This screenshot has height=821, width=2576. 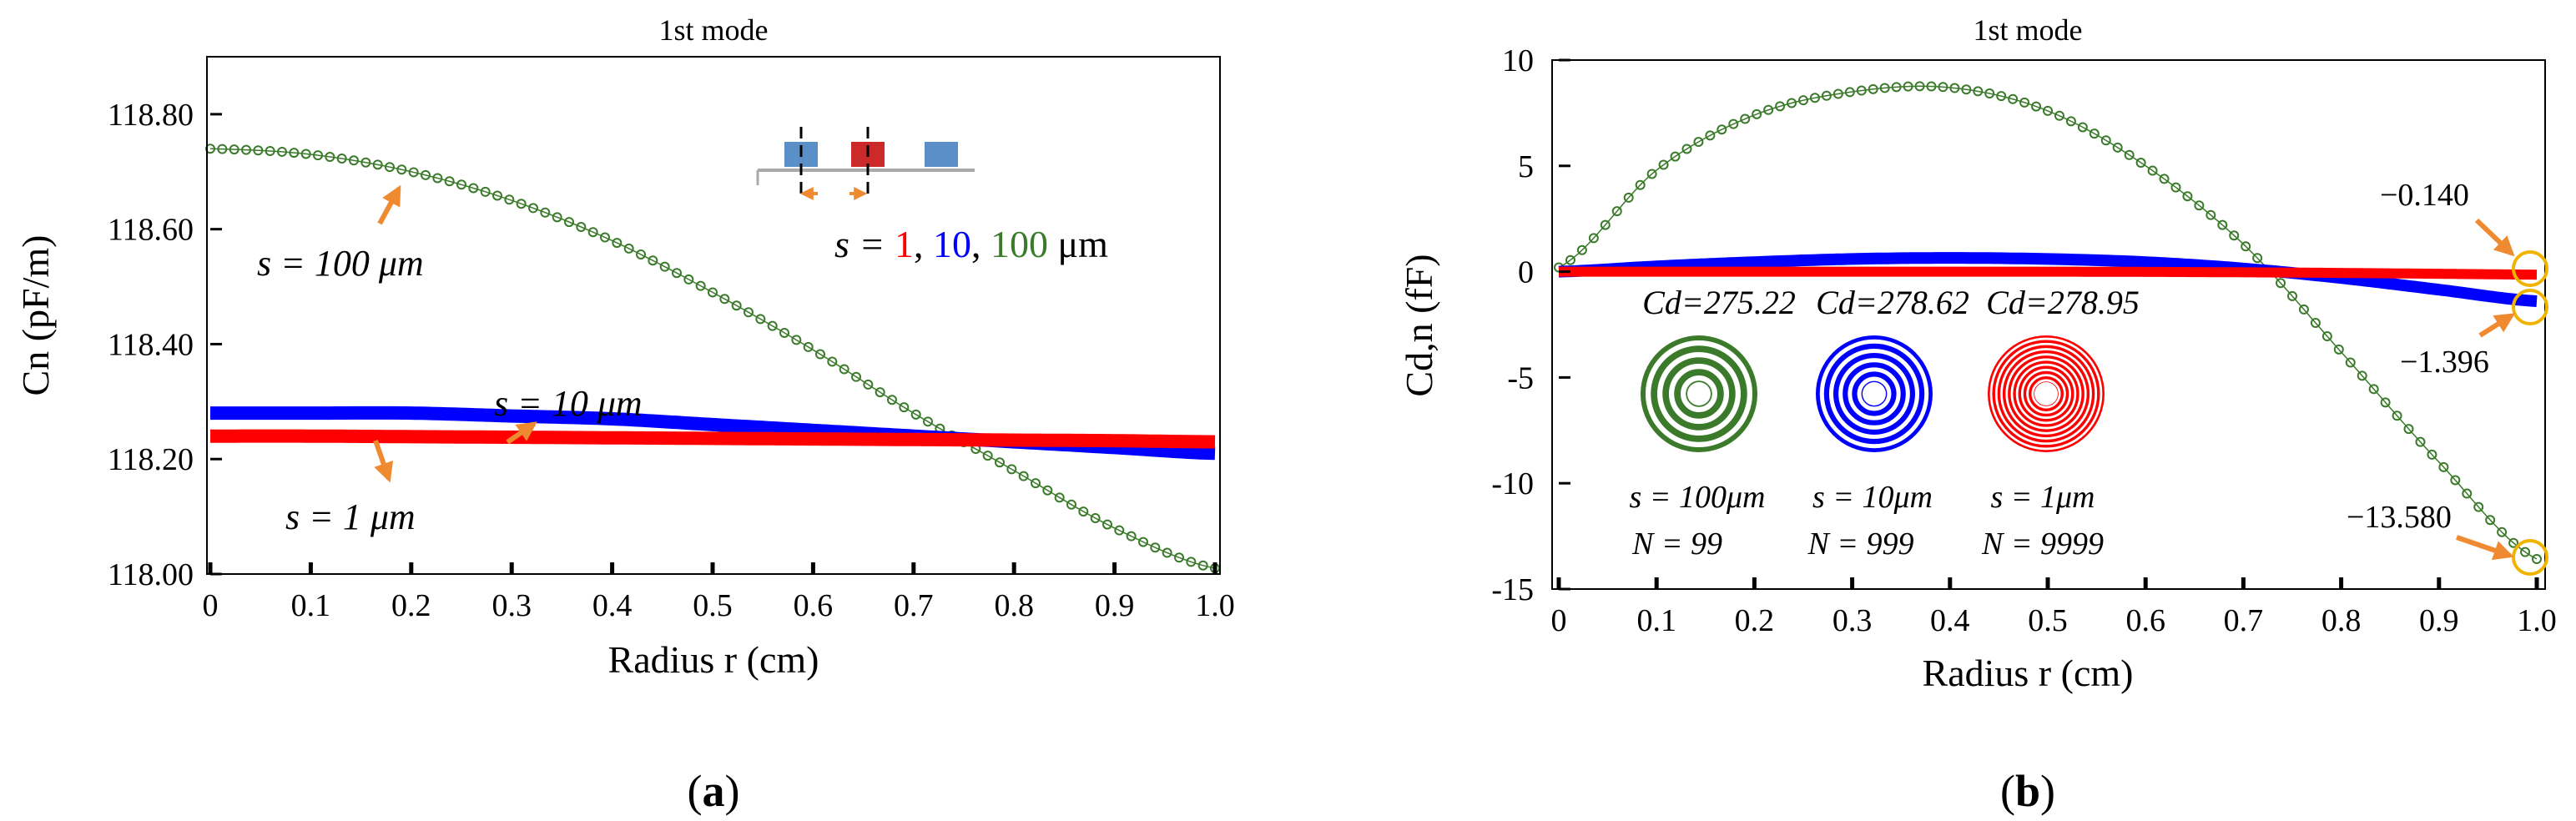 What do you see at coordinates (714, 30) in the screenshot?
I see `panel-a-title: 1st mode` at bounding box center [714, 30].